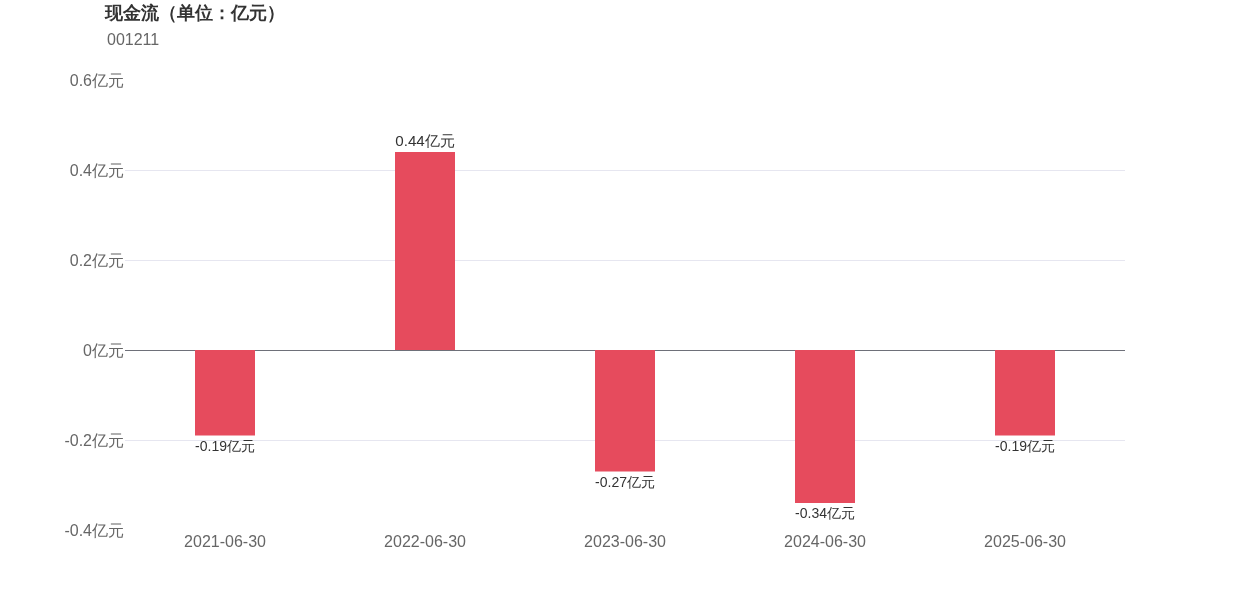  Describe the element at coordinates (96, 170) in the screenshot. I see `y-tick-label: 0.4亿元` at that location.